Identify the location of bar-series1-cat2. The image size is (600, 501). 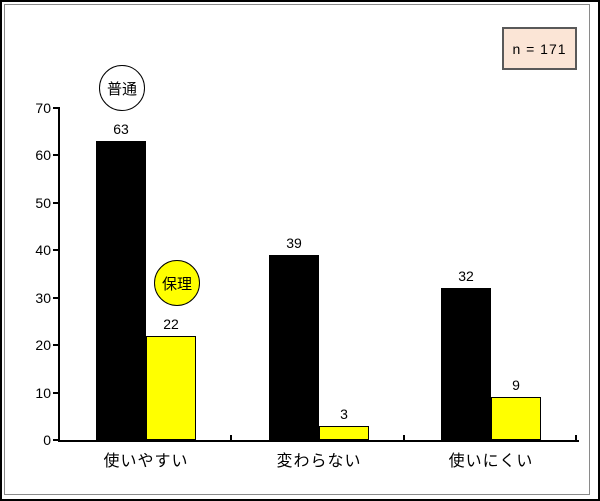
(516, 418).